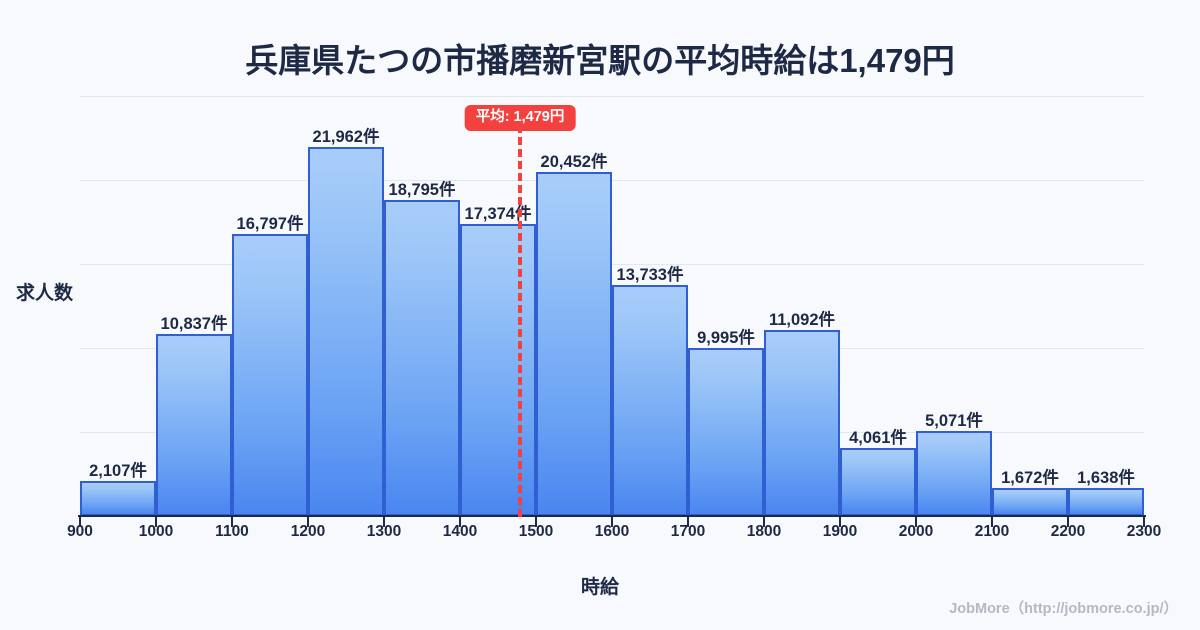  I want to click on bar-value-label: 4,061件, so click(878, 437).